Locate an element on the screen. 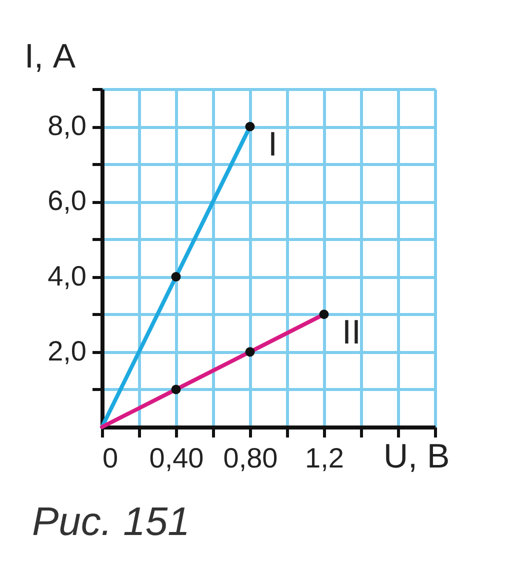 Image resolution: width=514 pixels, height=571 pixels. x-tick-label: 1,2 is located at coordinates (324, 458).